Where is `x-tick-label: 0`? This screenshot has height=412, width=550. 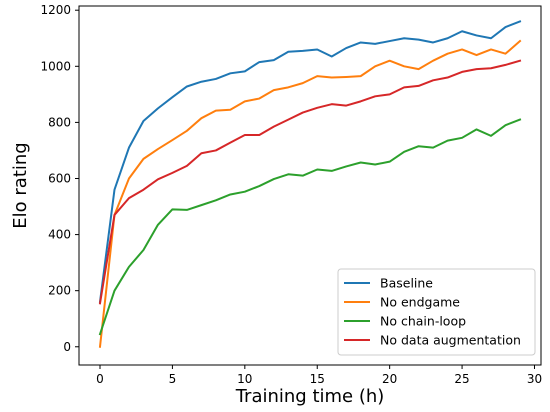 x-tick-label: 0 is located at coordinates (100, 379).